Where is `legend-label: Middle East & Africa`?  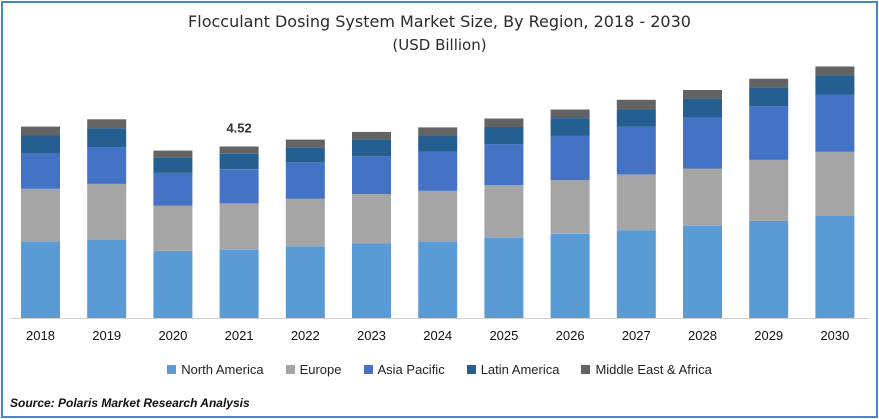
legend-label: Middle East & Africa is located at coordinates (653, 369).